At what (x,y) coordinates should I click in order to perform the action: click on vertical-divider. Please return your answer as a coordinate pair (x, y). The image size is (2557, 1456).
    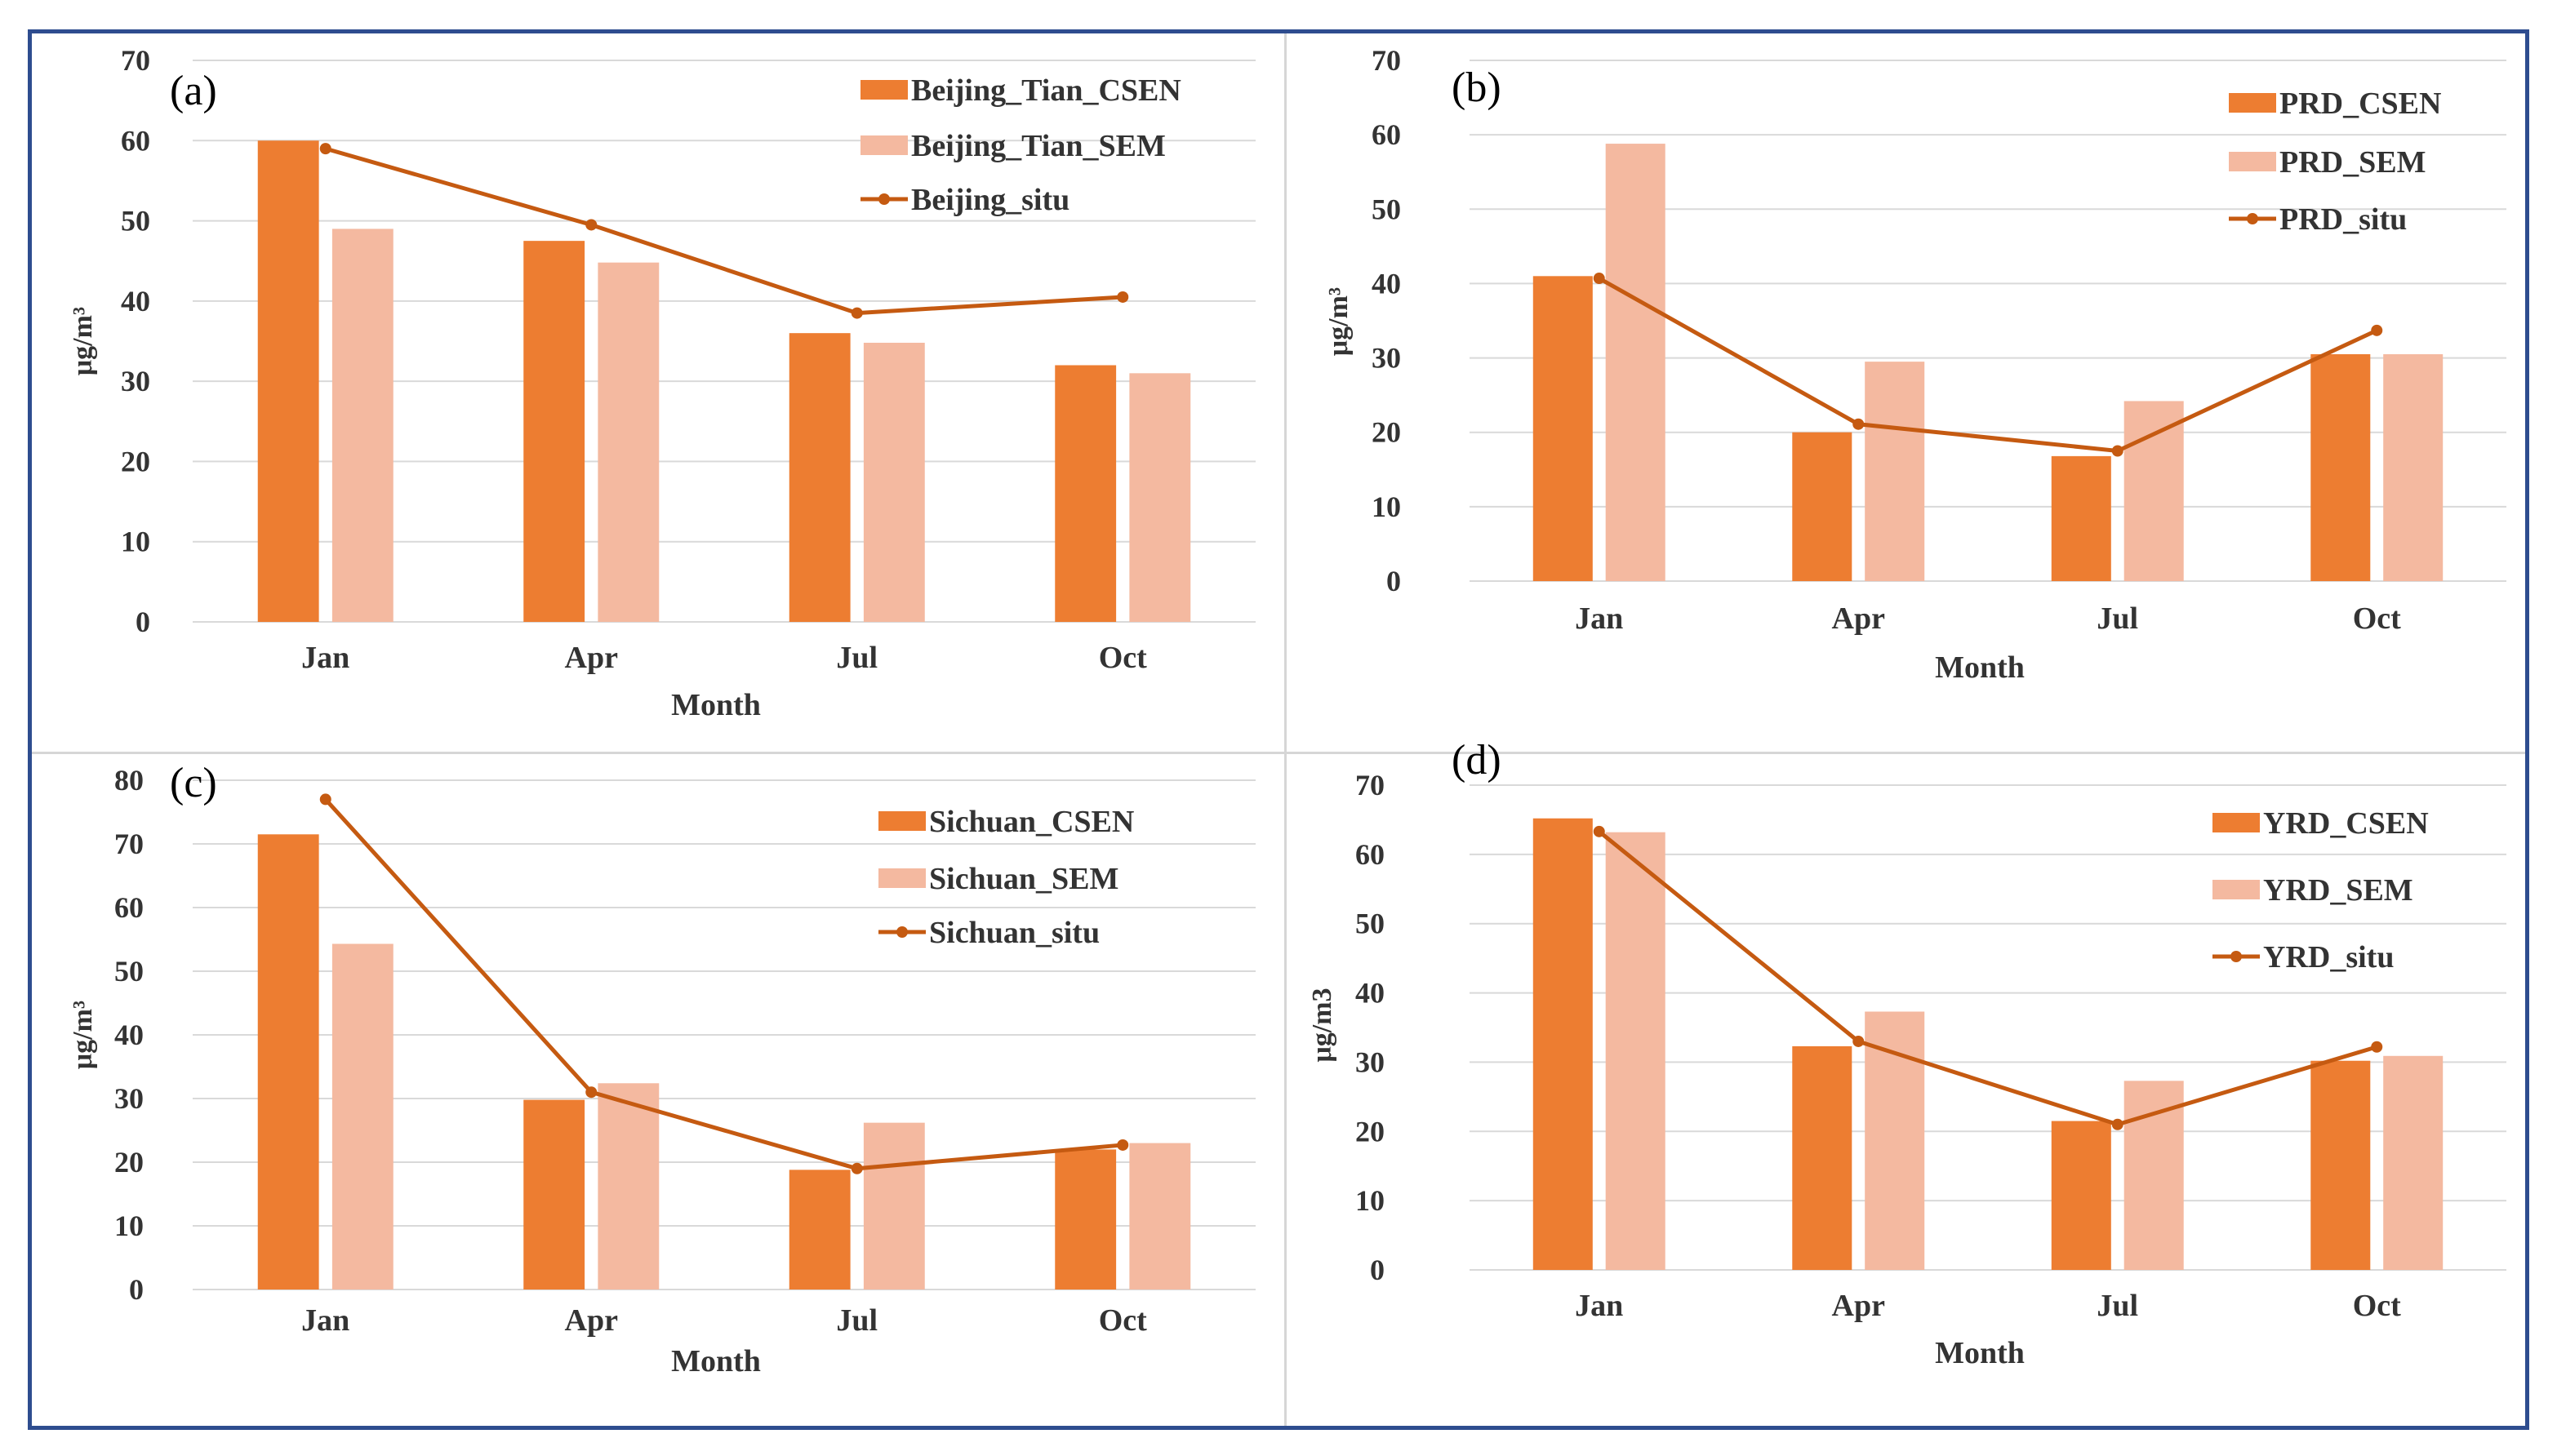
    Looking at the image, I should click on (1285, 730).